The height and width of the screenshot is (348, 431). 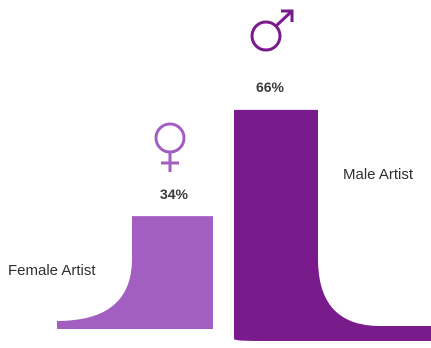 What do you see at coordinates (52, 270) in the screenshot?
I see `category-label-female: Female Artist` at bounding box center [52, 270].